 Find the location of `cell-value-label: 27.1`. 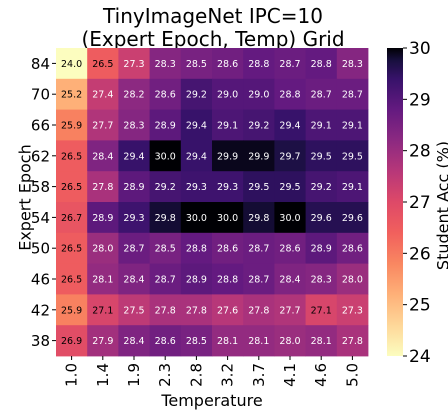

cell-value-label: 27.1 is located at coordinates (321, 310).